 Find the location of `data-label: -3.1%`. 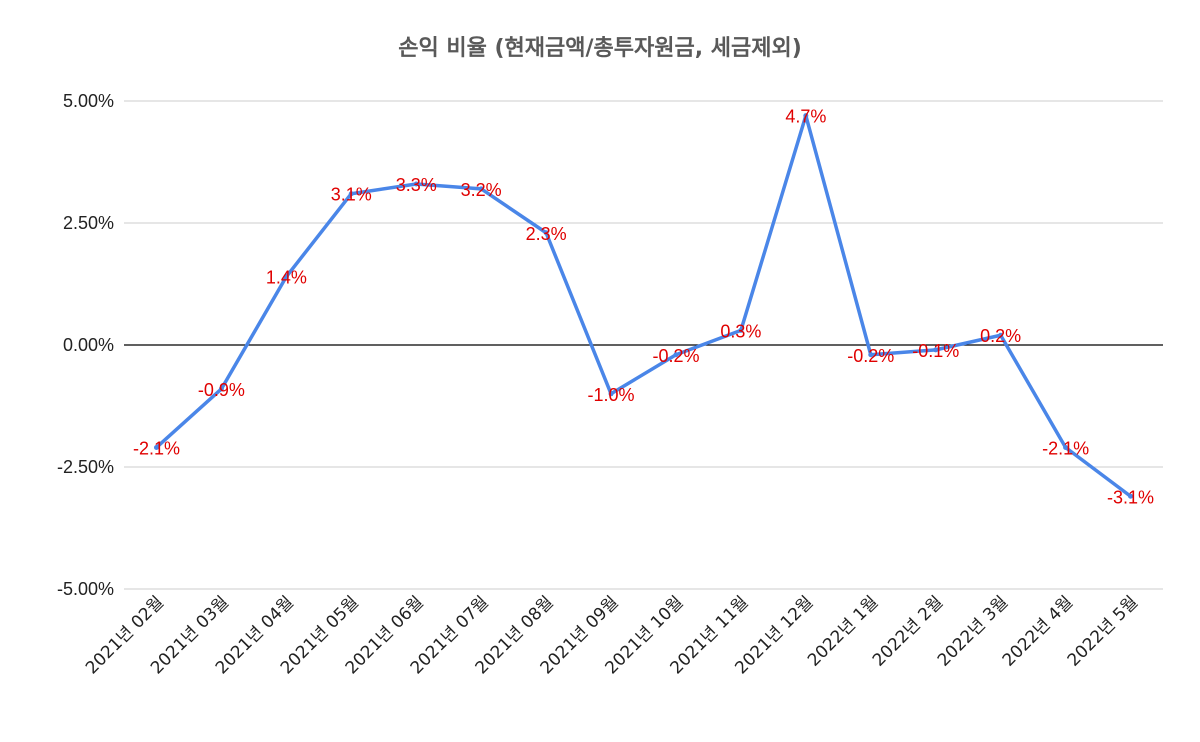

data-label: -3.1% is located at coordinates (1130, 497).